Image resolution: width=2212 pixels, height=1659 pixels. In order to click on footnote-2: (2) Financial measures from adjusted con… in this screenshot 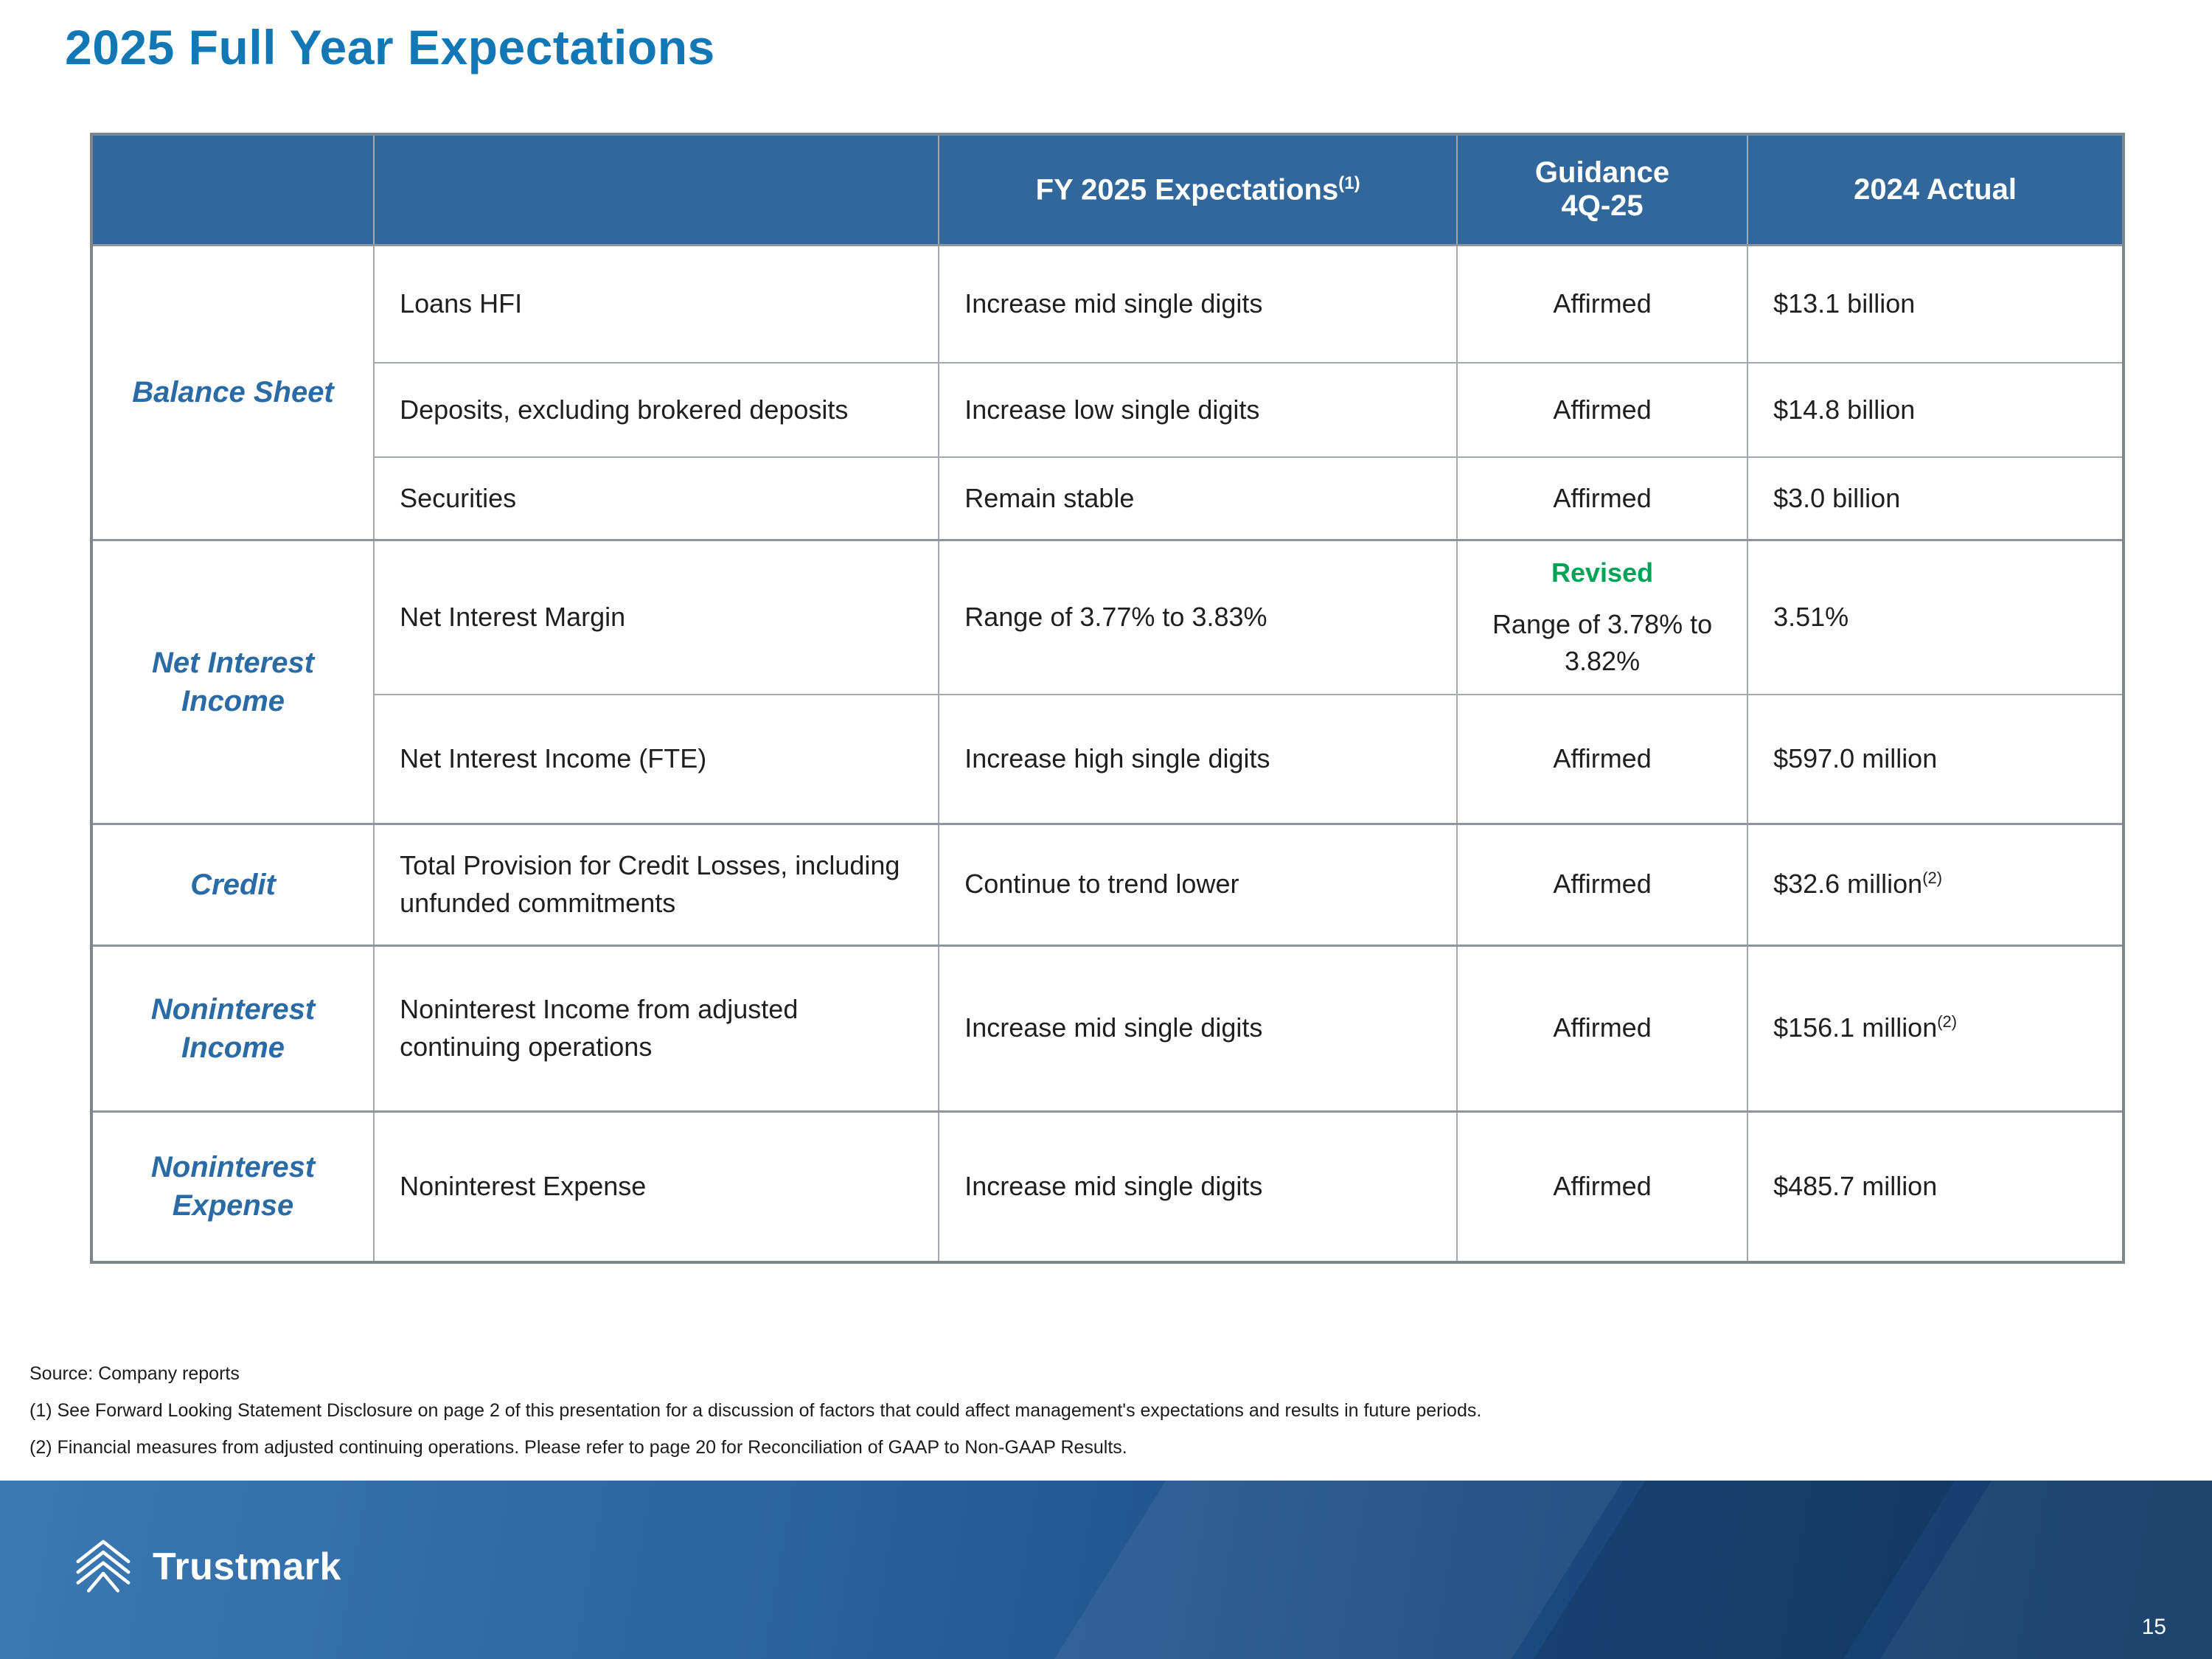, I will do `click(578, 1447)`.